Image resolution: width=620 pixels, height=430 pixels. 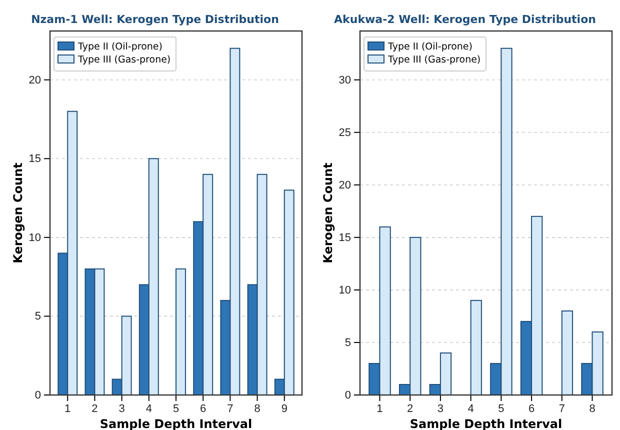 What do you see at coordinates (284, 408) in the screenshot?
I see `x-tick-label: 9` at bounding box center [284, 408].